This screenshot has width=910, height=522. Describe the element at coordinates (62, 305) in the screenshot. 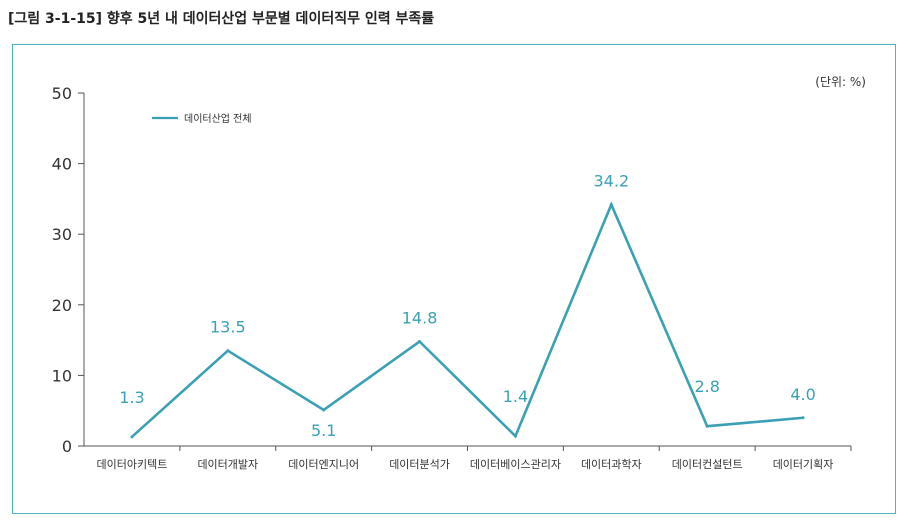

I see `y-tick-label: 20` at that location.